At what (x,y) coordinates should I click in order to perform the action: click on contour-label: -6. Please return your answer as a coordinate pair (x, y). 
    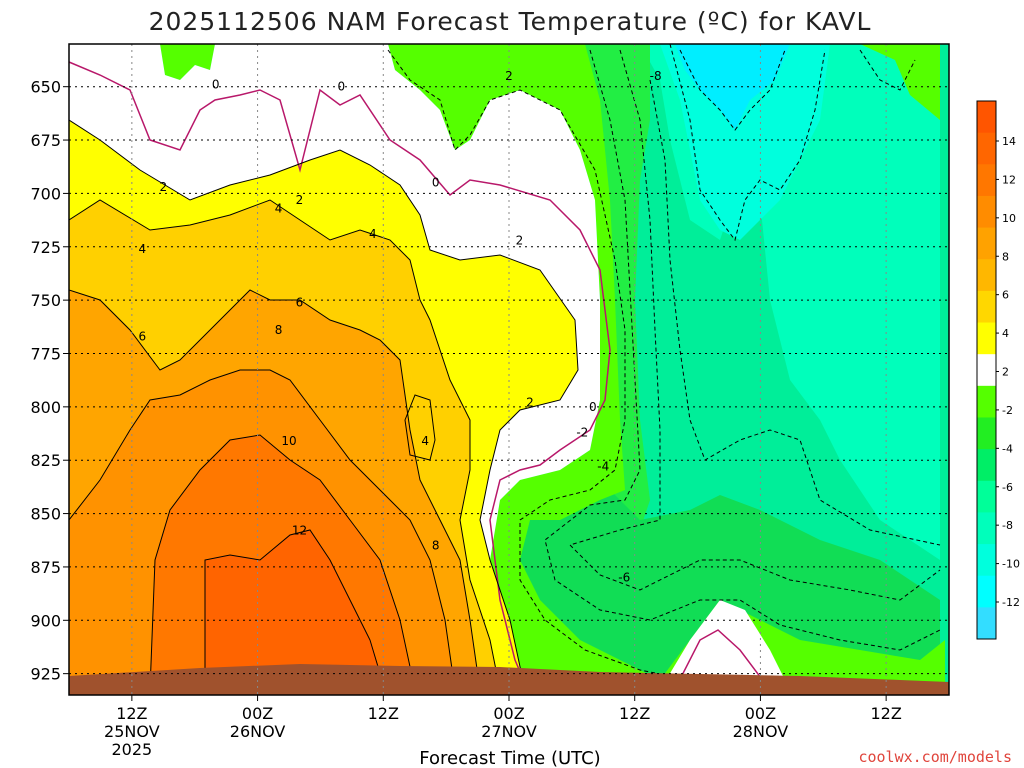
    Looking at the image, I should click on (624, 578).